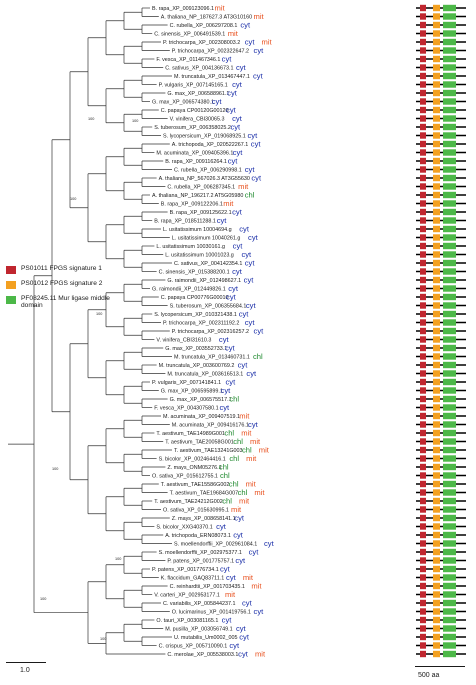 The width and height of the screenshot is (476, 685). What do you see at coordinates (190, 434) in the screenshot?
I see `leaf-label: T. aestivum_TAE14989G001` at bounding box center [190, 434].